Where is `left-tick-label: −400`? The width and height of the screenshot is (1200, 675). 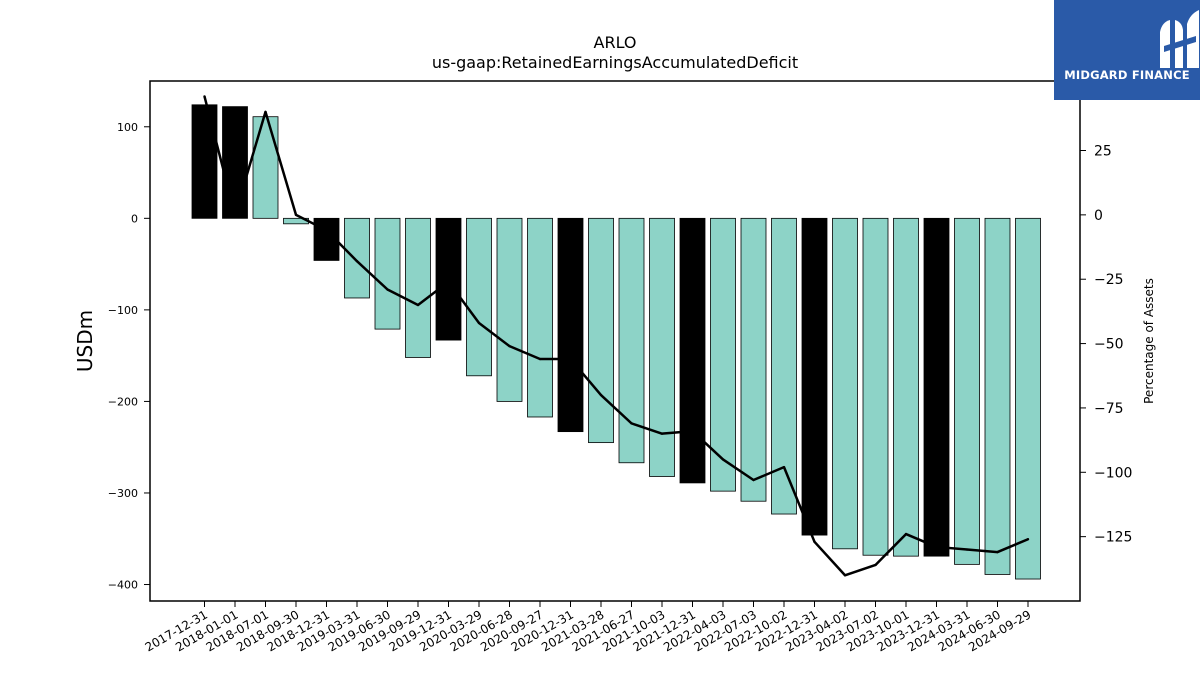
left-tick-label: −400 is located at coordinates (123, 585).